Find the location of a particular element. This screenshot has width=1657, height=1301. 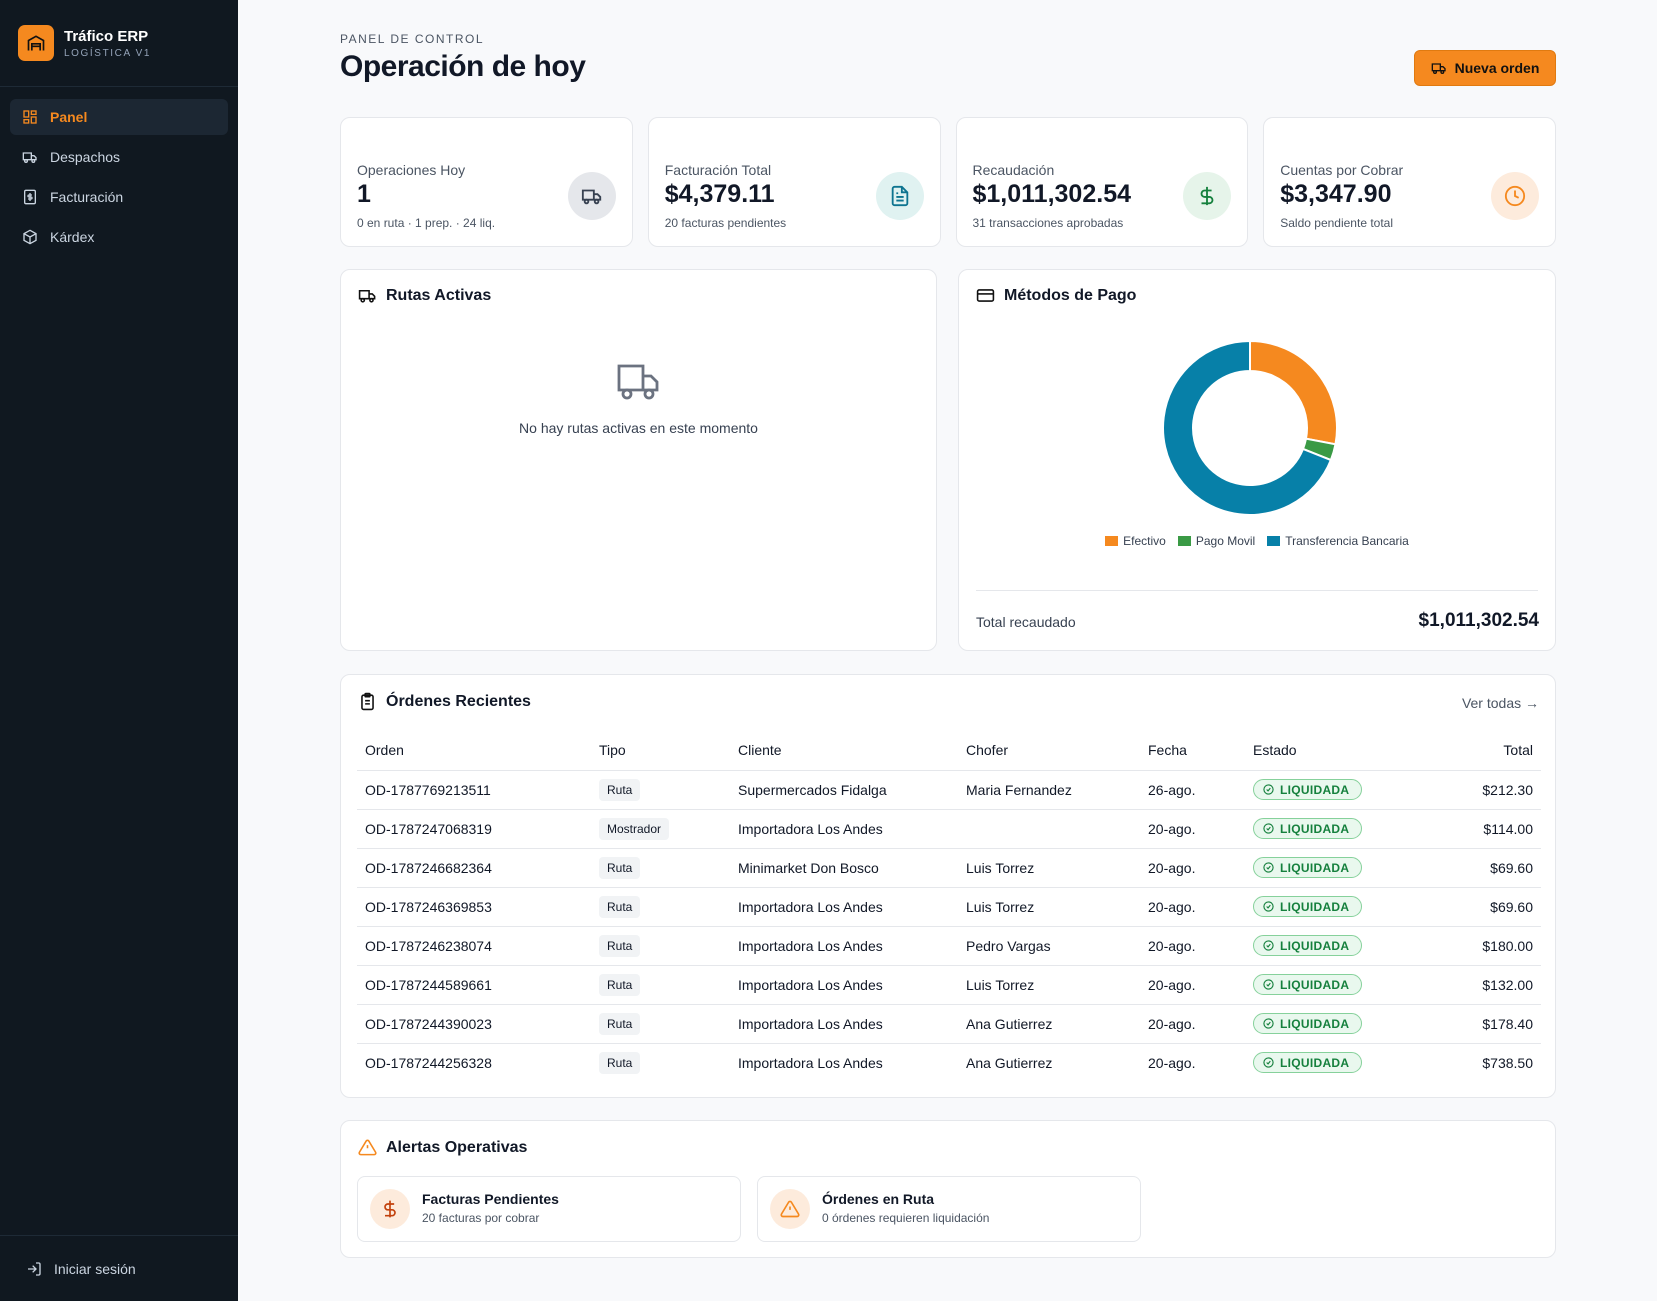

column-header: Cliente is located at coordinates (844, 751).